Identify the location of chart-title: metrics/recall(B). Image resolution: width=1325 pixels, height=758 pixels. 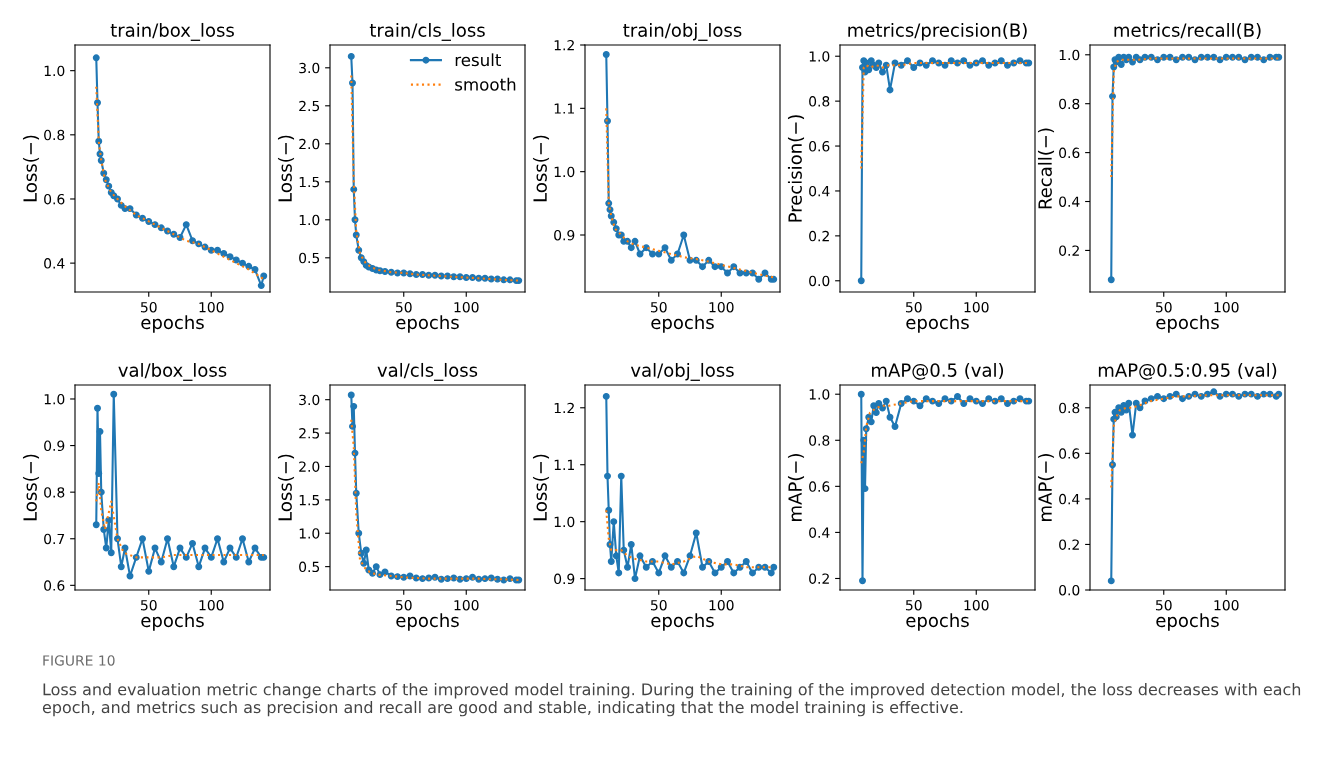
(1187, 31).